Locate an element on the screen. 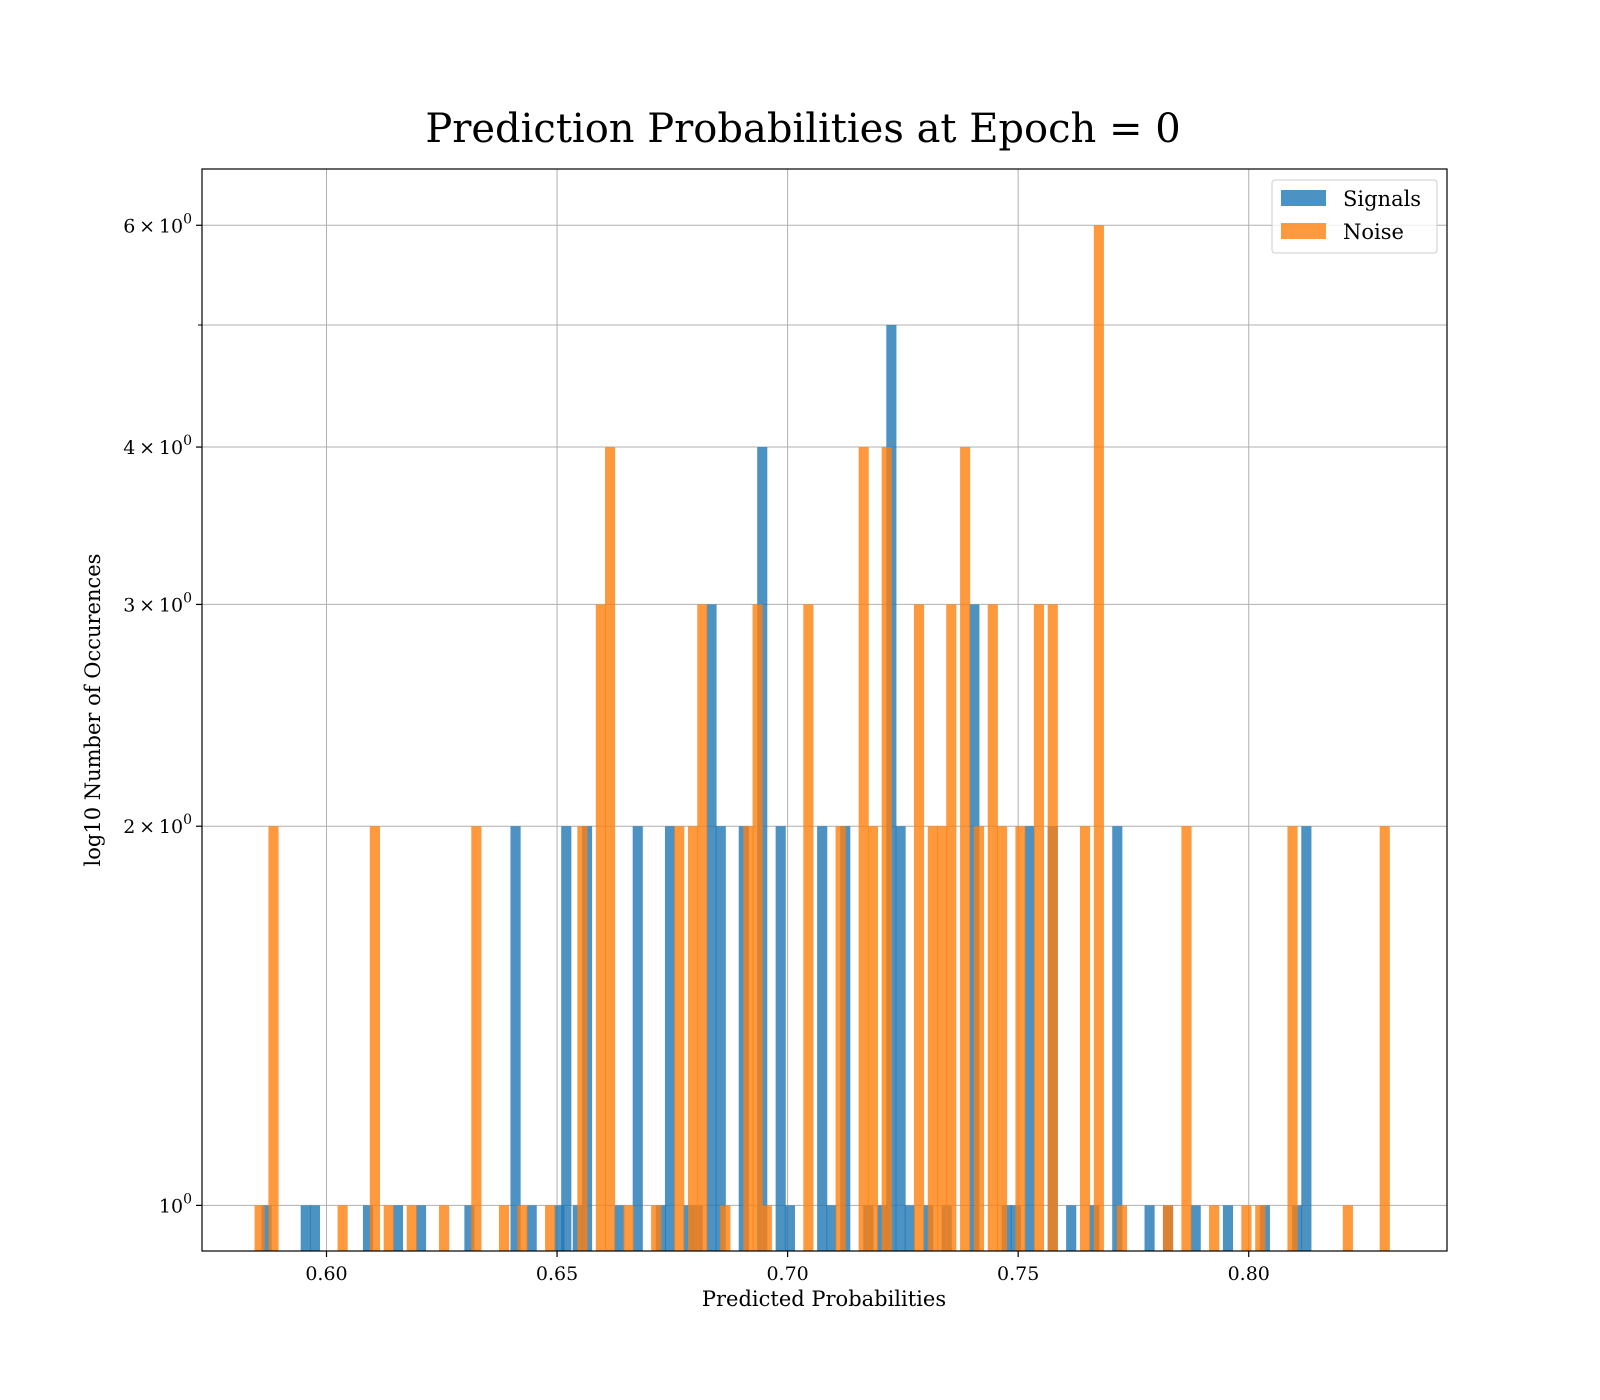 The image size is (1600, 1400). legend-label-signals: Signals is located at coordinates (1382, 199).